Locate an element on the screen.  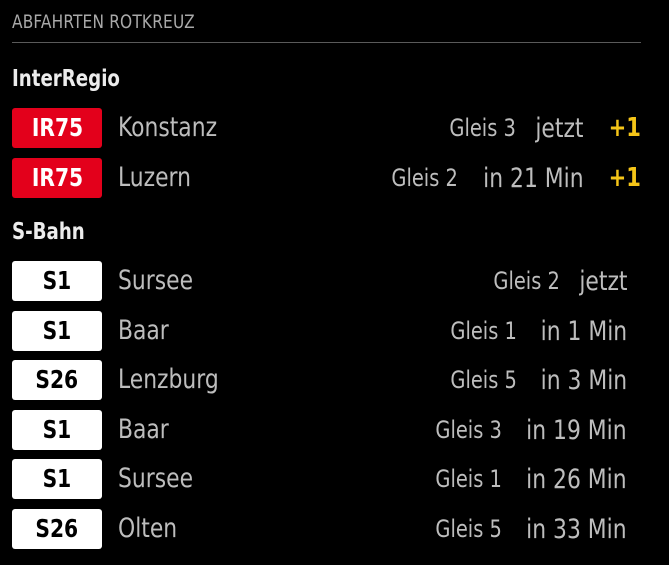
section-title-interregio: InterRegio is located at coordinates (66, 79).